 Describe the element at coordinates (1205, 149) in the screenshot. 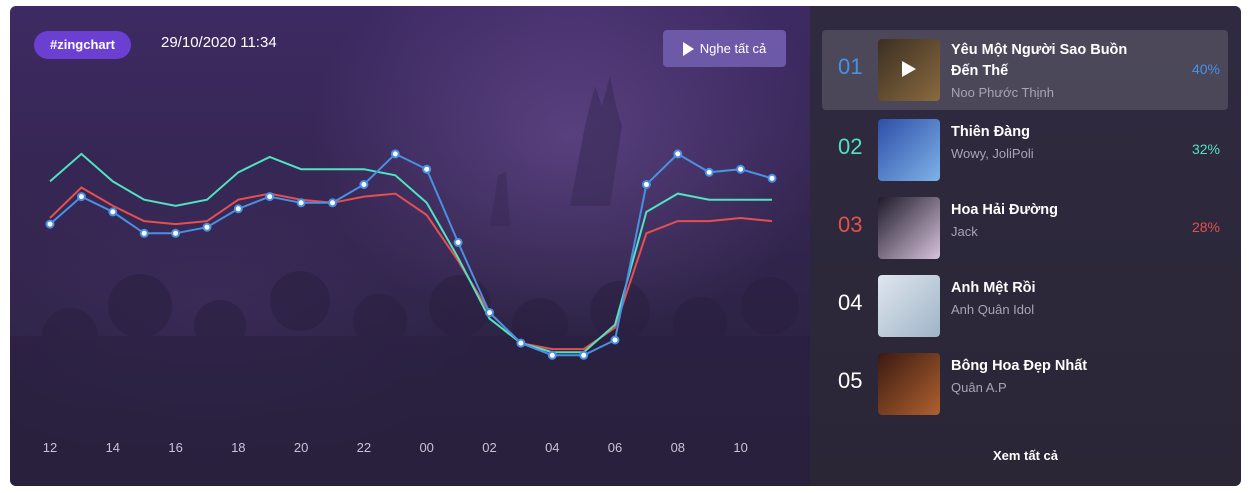

I see `song-percent: 32%` at that location.